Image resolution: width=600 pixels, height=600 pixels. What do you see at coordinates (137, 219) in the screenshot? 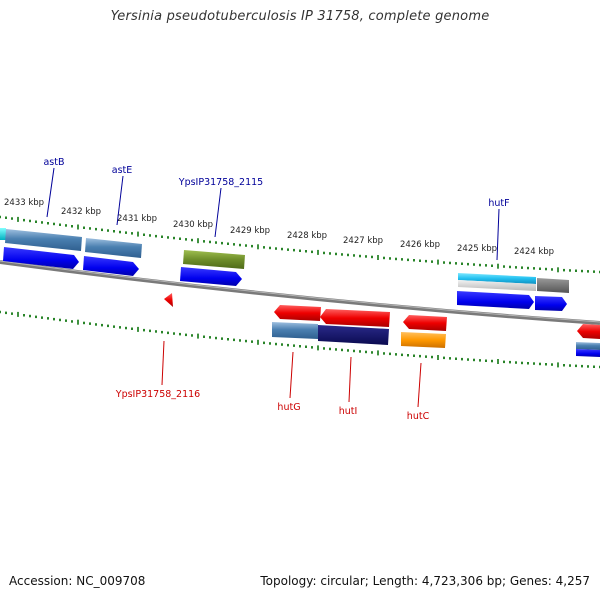
I see `kbp-label: 2431 kbp` at bounding box center [137, 219].